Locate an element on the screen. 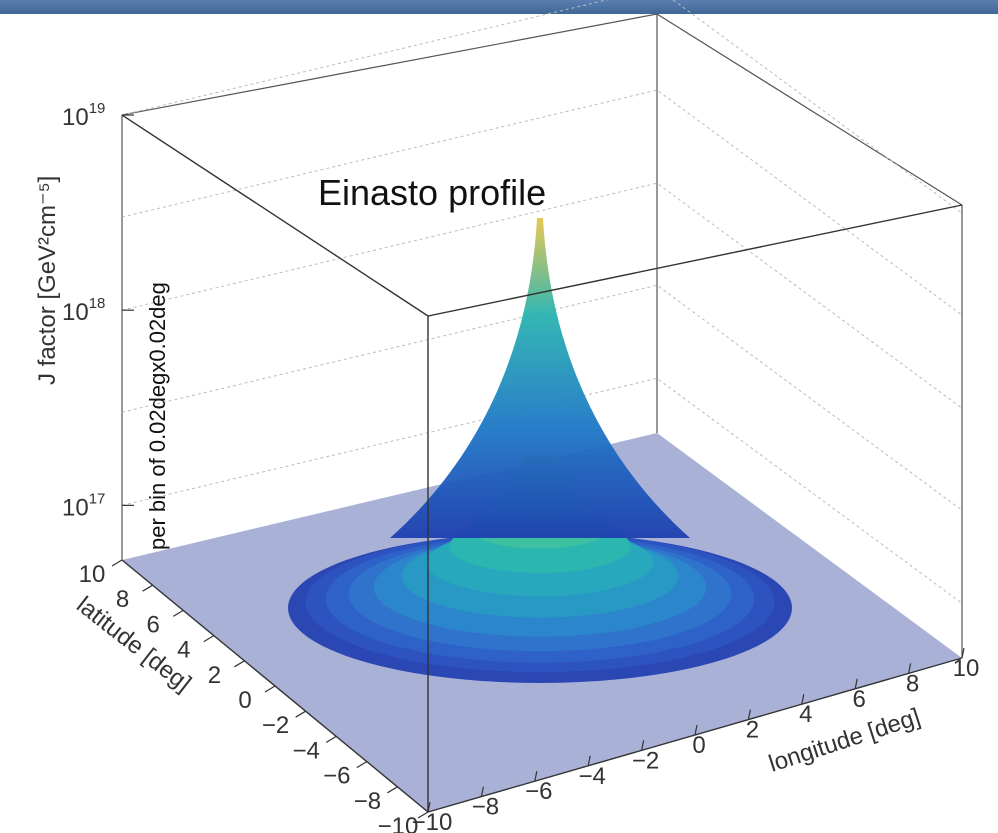 Image resolution: width=998 pixels, height=833 pixels. jfactor-ticks: 1017 1018 1019 is located at coordinates (98, 310).